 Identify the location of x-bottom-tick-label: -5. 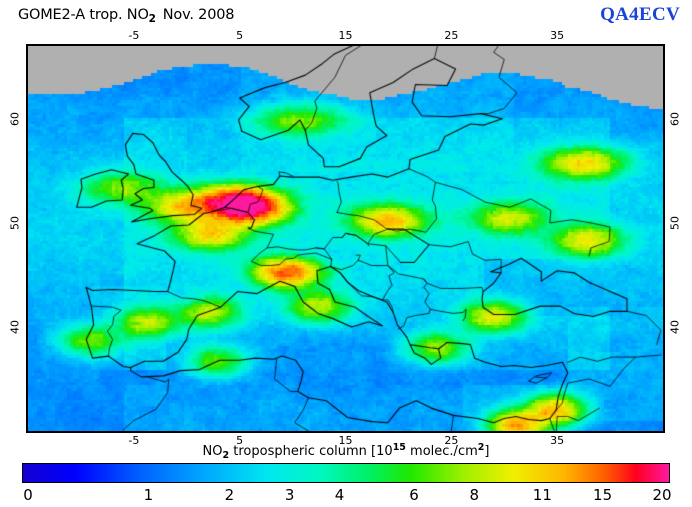
(134, 440).